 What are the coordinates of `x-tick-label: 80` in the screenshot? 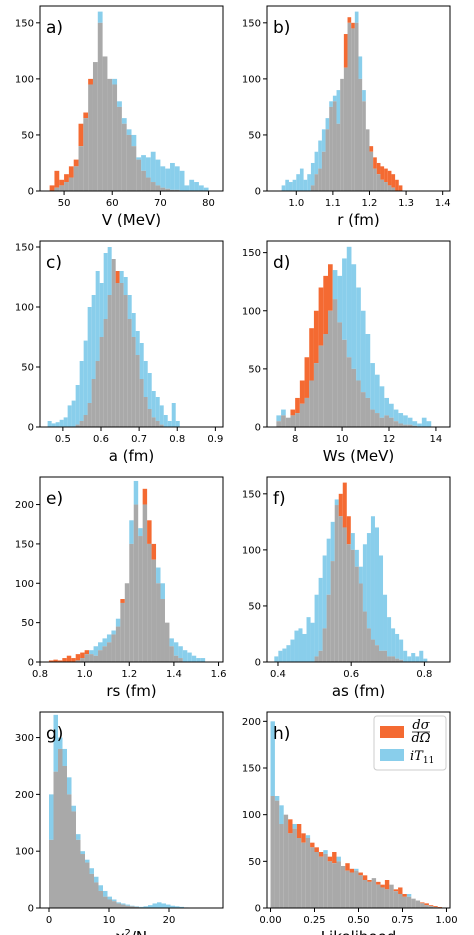 It's located at (208, 203).